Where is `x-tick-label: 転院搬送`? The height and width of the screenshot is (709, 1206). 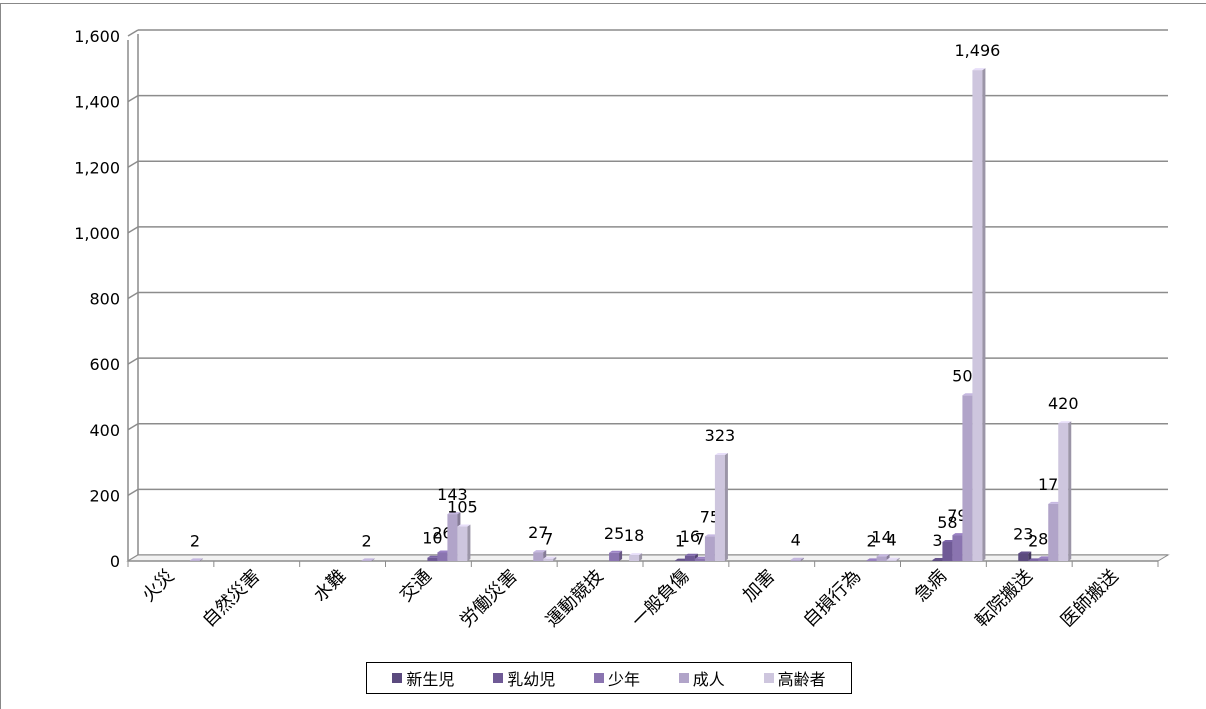 x-tick-label: 転院搬送 is located at coordinates (1004, 599).